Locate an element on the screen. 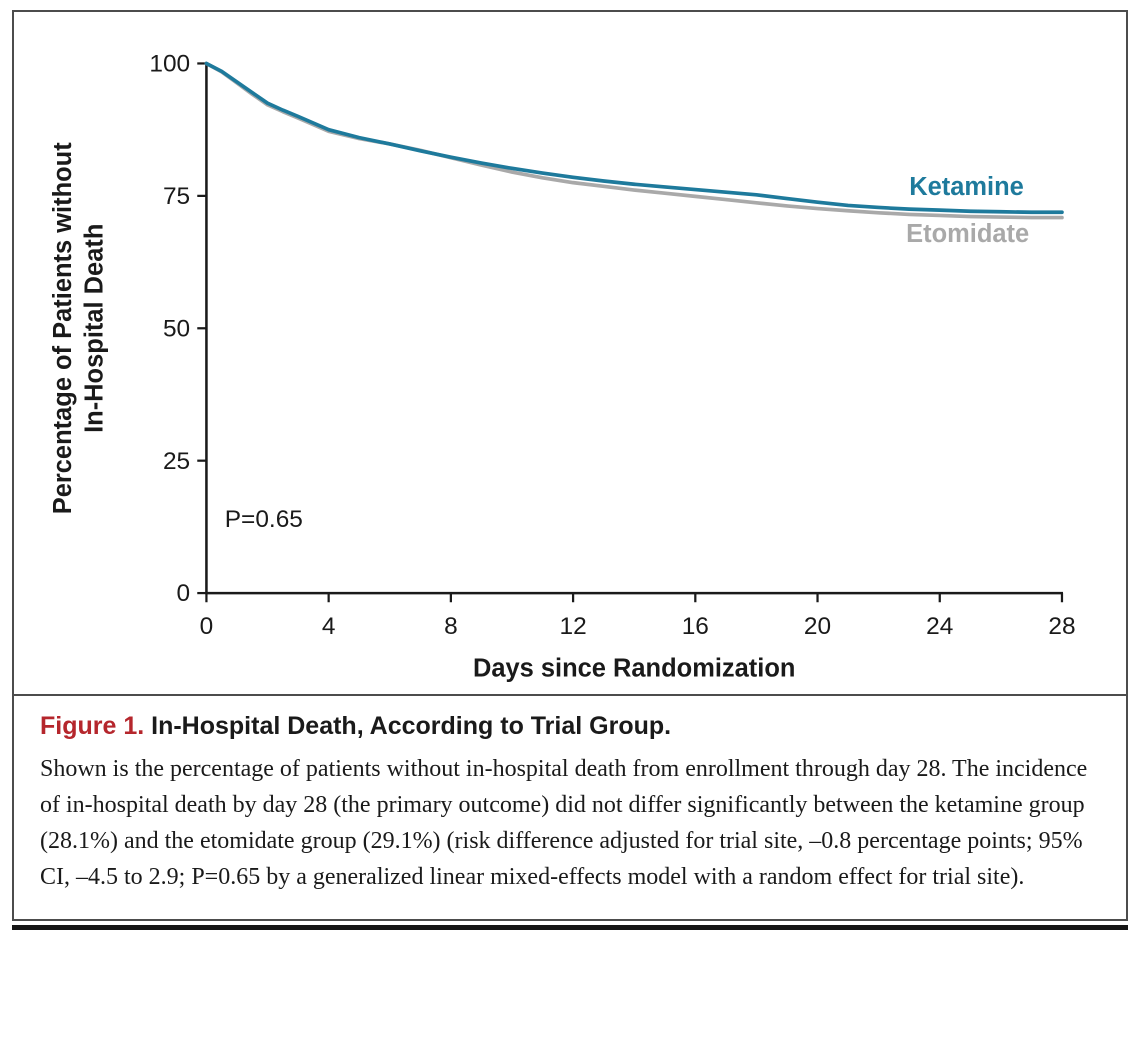 Image resolution: width=1140 pixels, height=1048 pixels. etomidate-label: Etomidate is located at coordinates (967, 234).